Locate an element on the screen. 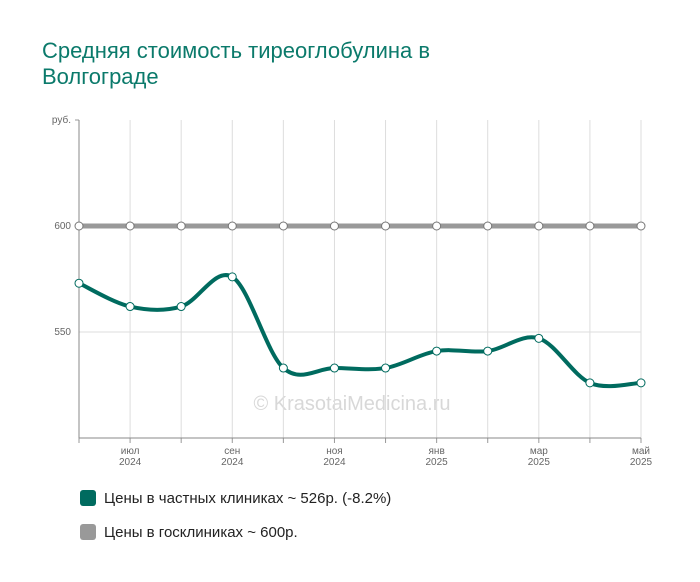 The image size is (700, 582). x-tick-label: сен 2024 is located at coordinates (232, 457).